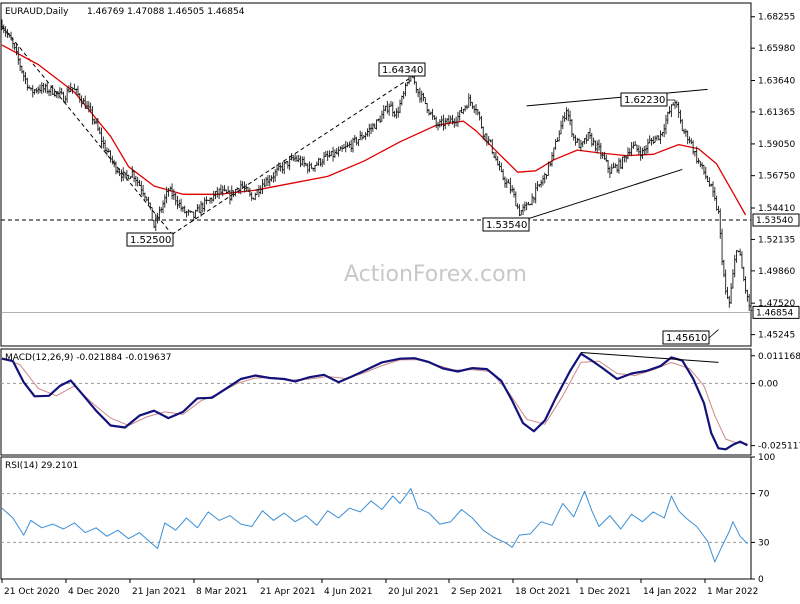 This screenshot has width=800, height=604. I want to click on annotation-label: 1.53540, so click(506, 225).